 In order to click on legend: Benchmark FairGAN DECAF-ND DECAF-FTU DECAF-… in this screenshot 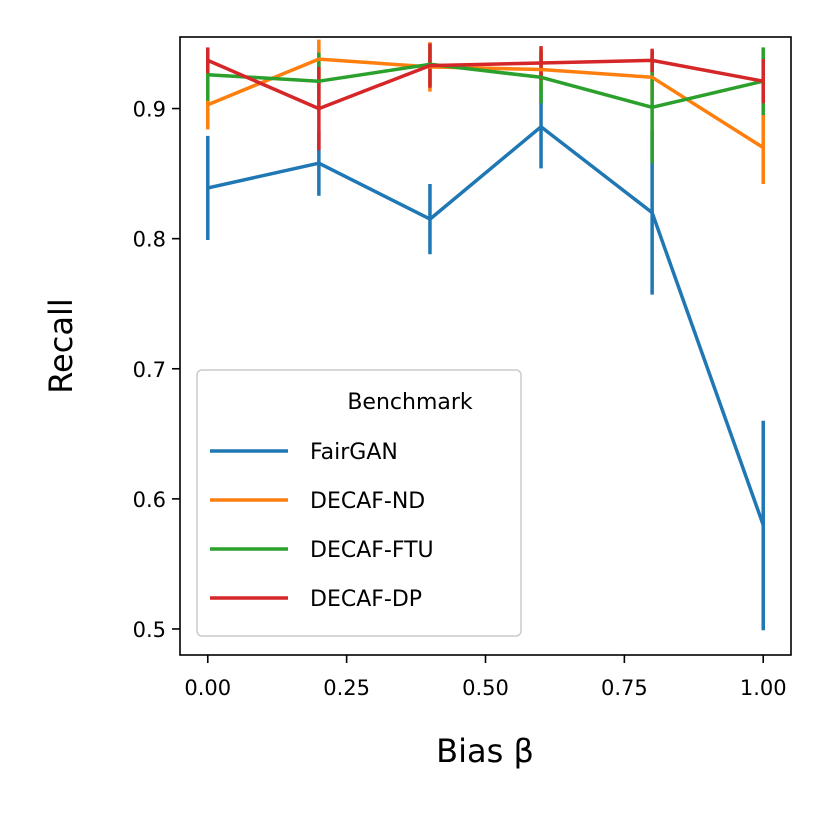, I will do `click(359, 503)`.